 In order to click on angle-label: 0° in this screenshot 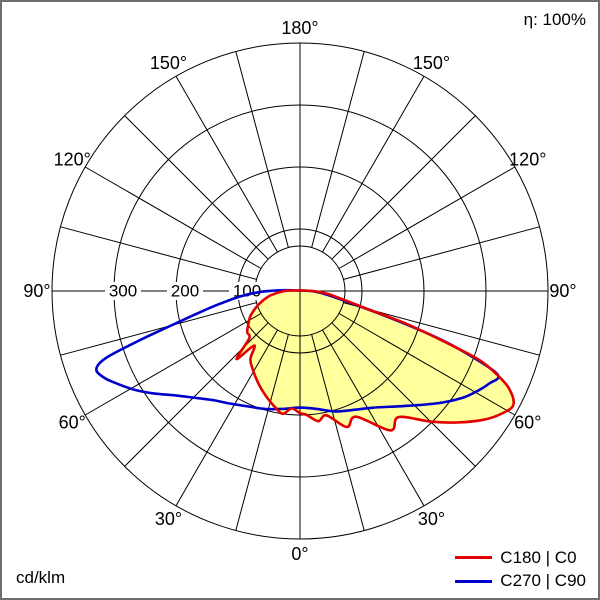, I will do `click(299, 554)`.